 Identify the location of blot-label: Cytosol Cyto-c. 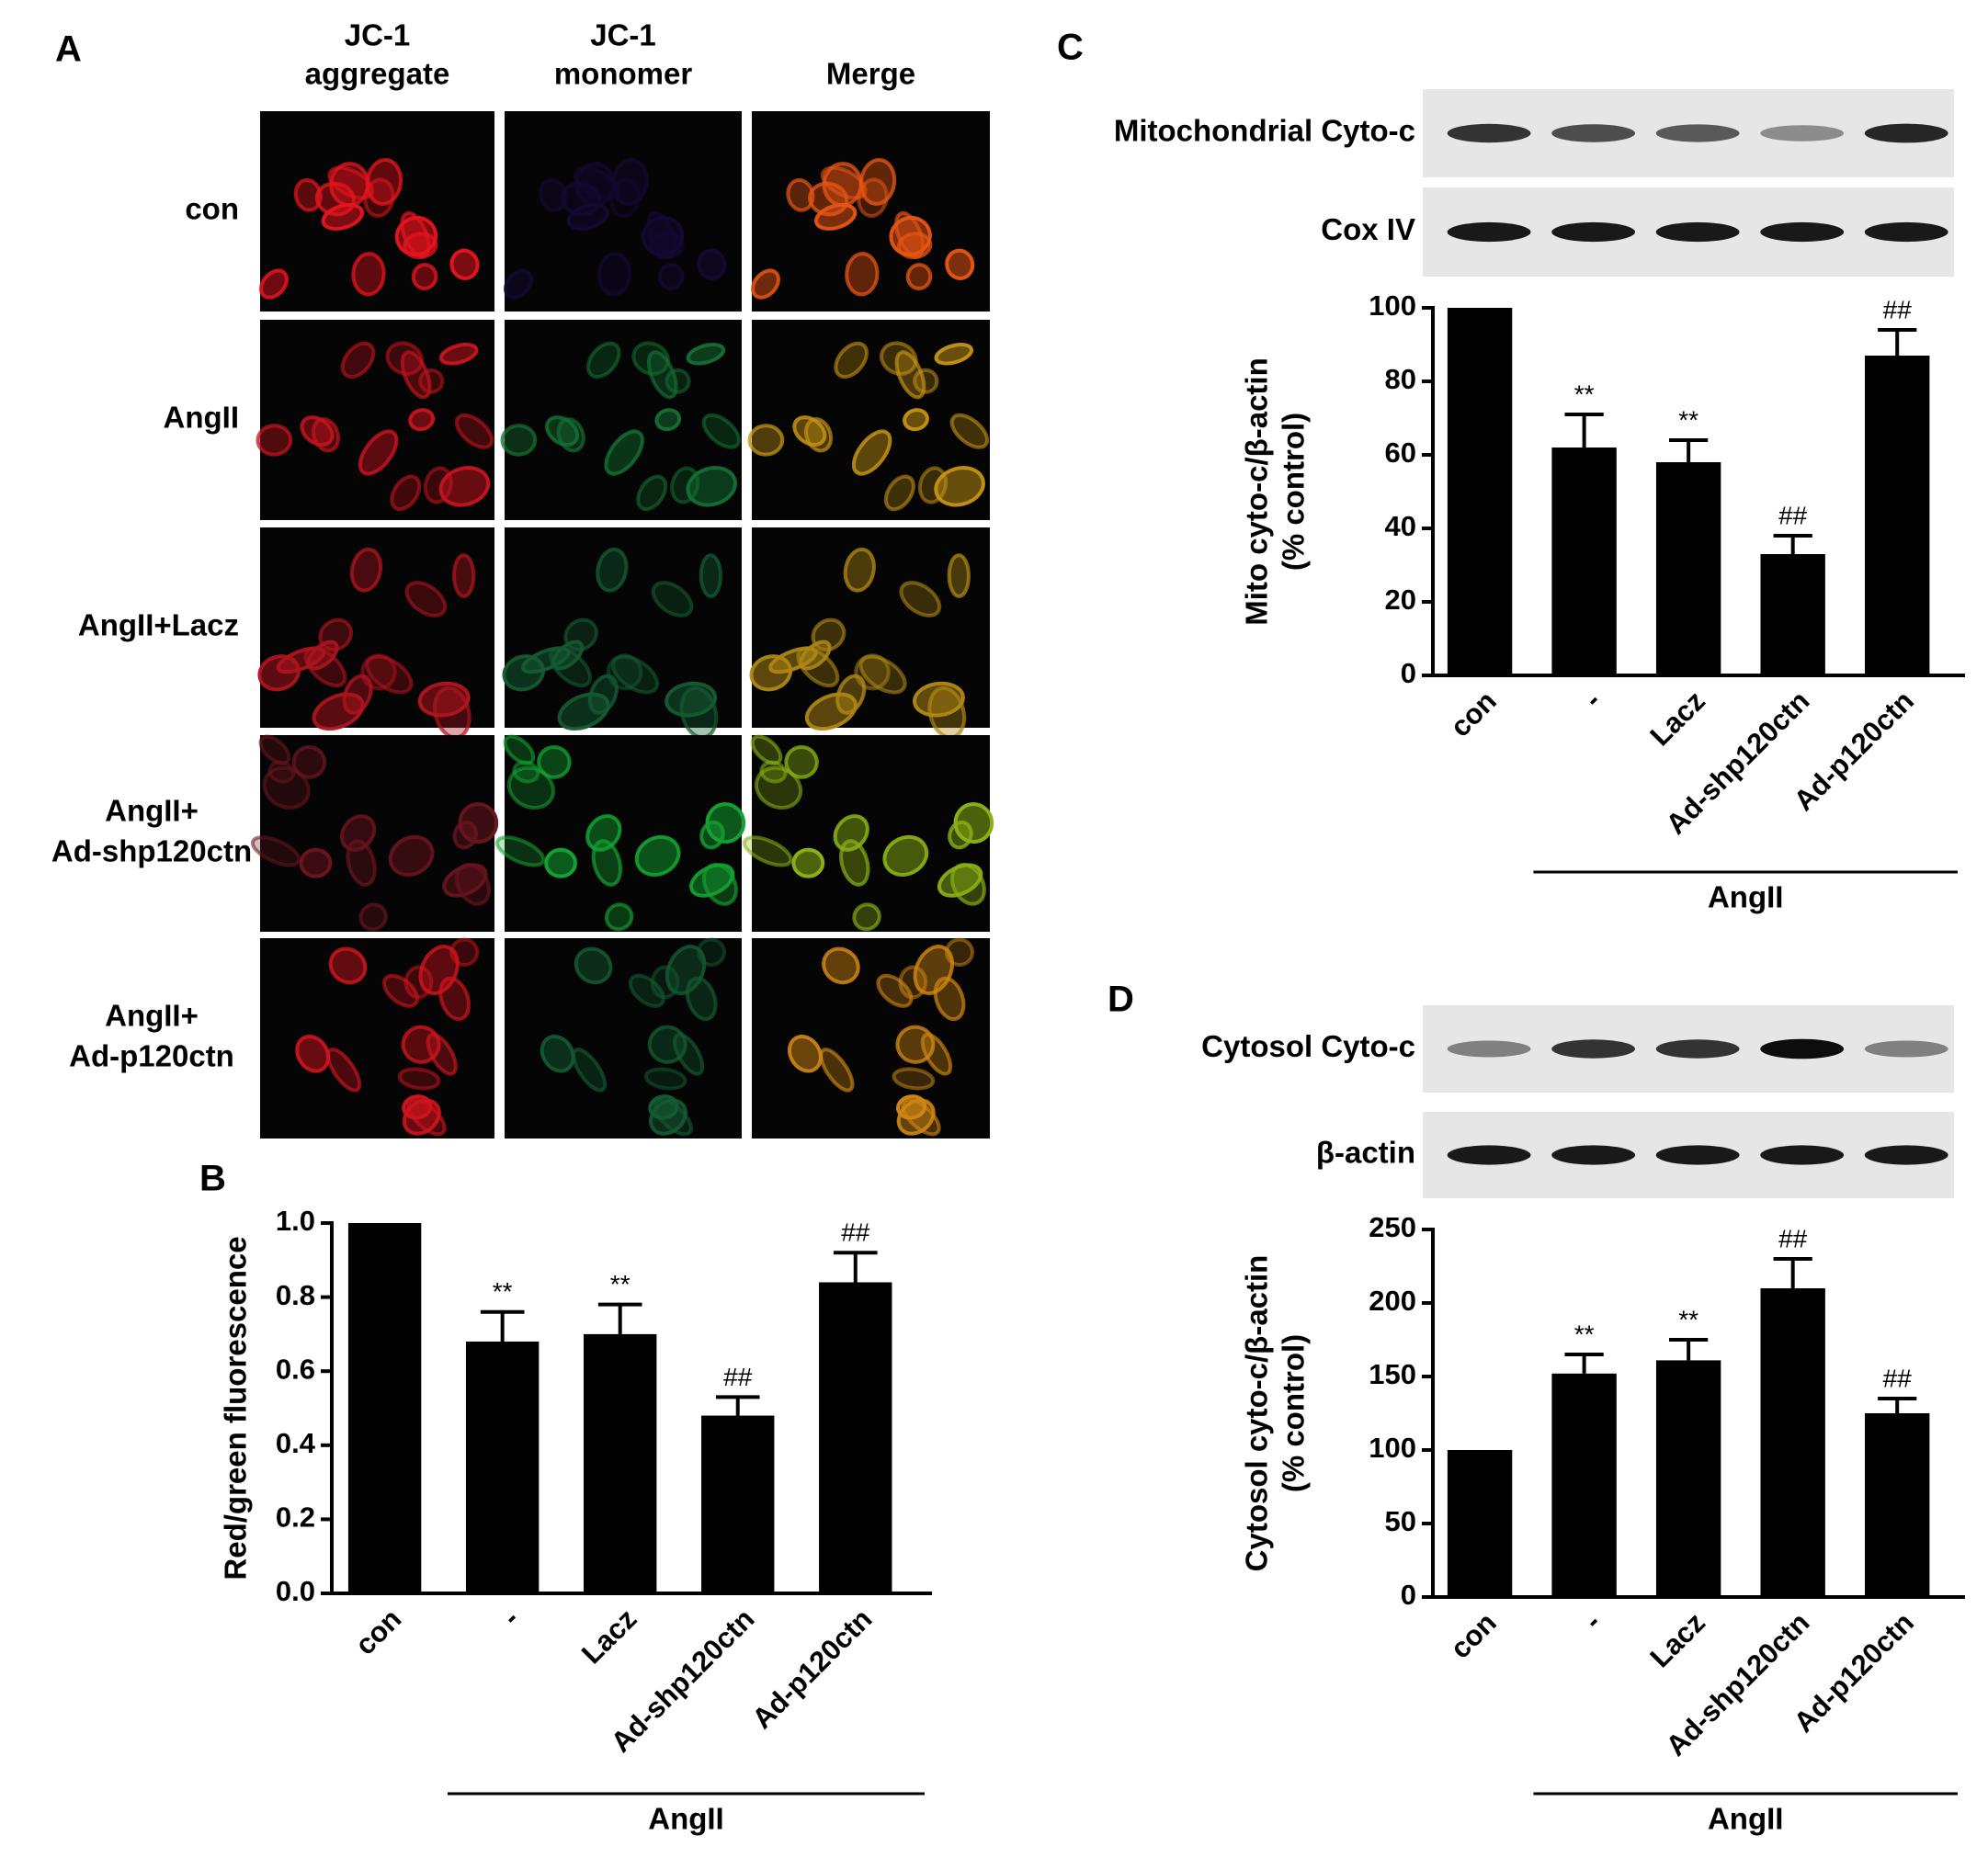
(1308, 1046).